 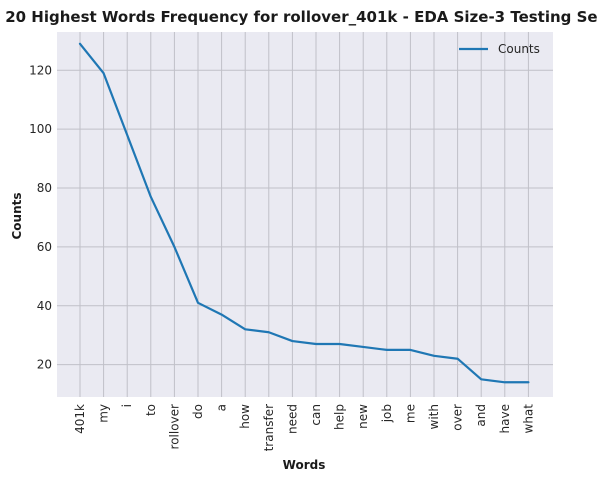 I want to click on x-tick-label: job, so click(x=387, y=413).